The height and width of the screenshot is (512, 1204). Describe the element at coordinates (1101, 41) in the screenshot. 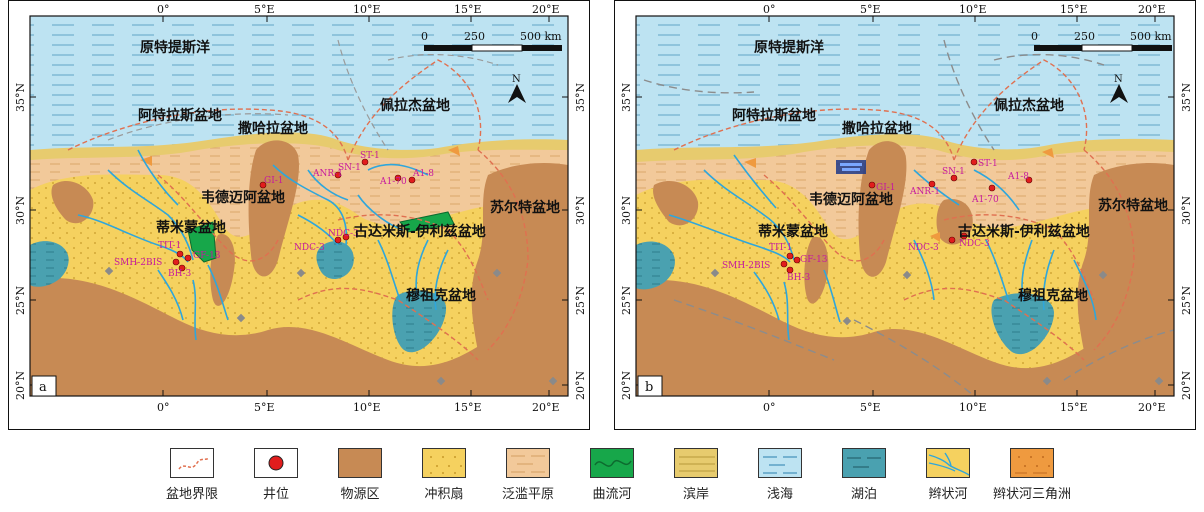

I see `scale-bar: 0 250 500 km` at that location.